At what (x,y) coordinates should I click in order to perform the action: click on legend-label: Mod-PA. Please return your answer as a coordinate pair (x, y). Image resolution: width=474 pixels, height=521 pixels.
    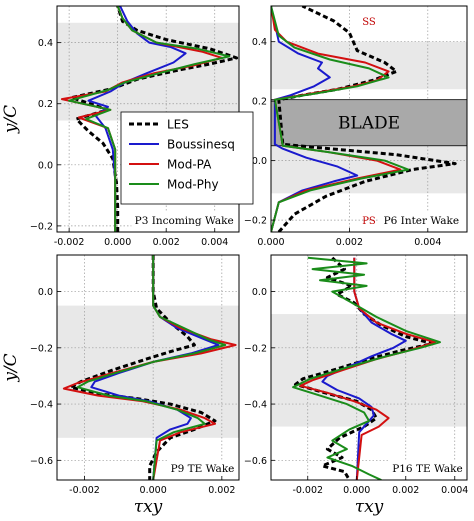
    Looking at the image, I should click on (189, 165).